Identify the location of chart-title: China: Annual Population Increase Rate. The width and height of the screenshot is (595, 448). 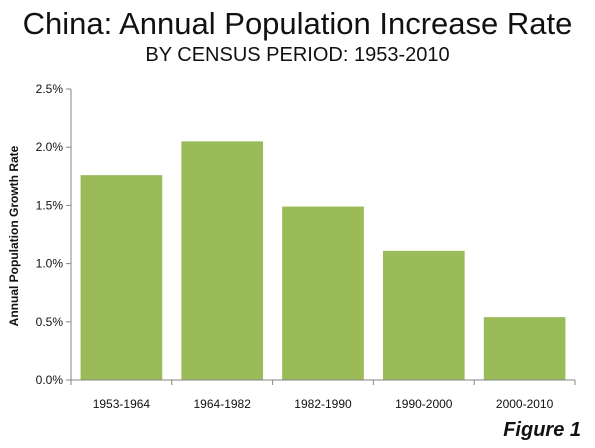
(297, 23).